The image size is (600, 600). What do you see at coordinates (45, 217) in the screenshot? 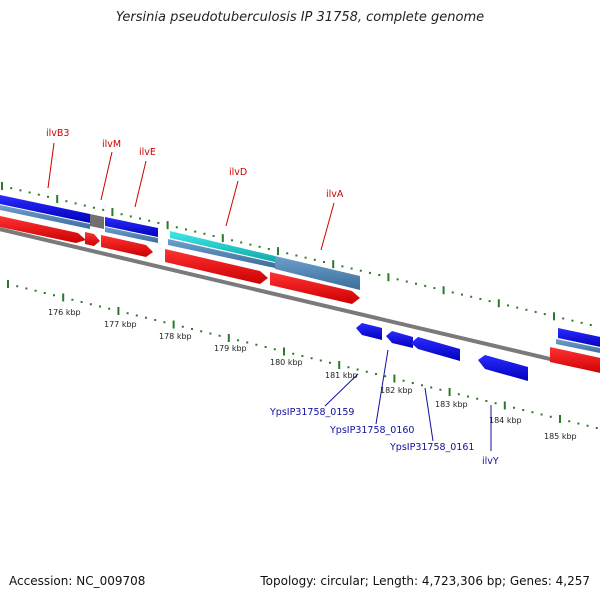
I see `feature-ilvB3-steel` at bounding box center [45, 217].